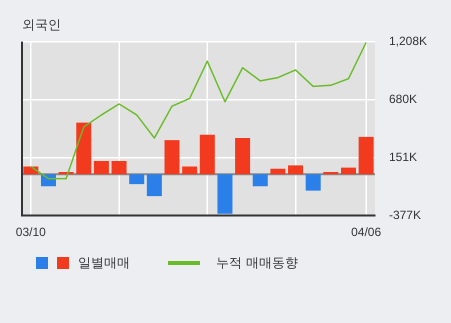  What do you see at coordinates (404, 215) in the screenshot?
I see `y-tick-label: -377K` at bounding box center [404, 215].